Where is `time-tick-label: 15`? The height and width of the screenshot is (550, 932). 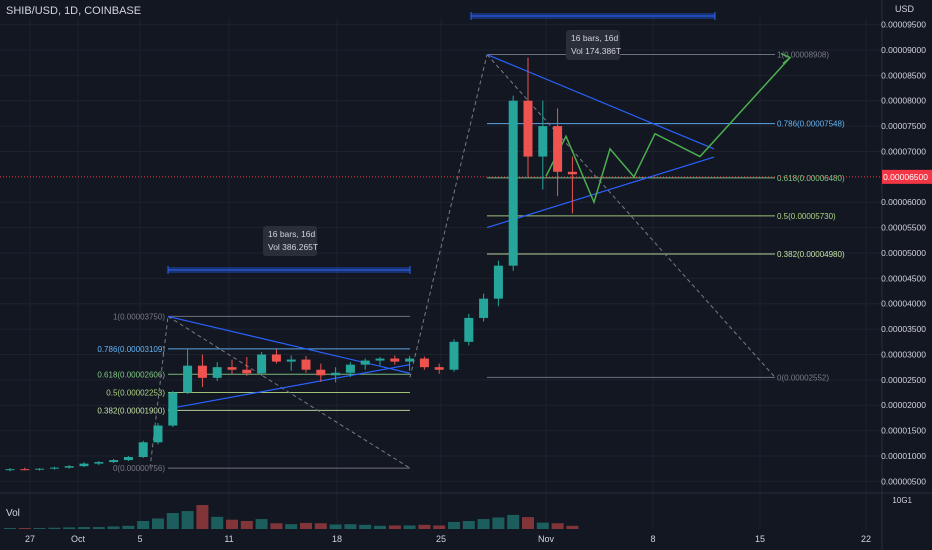 time-tick-label: 15 is located at coordinates (760, 539).